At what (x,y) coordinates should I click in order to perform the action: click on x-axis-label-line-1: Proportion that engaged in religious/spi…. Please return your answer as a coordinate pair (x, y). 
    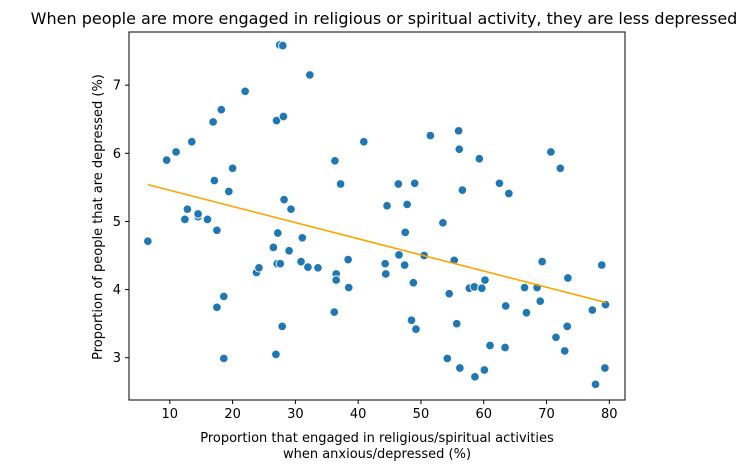
    Looking at the image, I should click on (377, 438).